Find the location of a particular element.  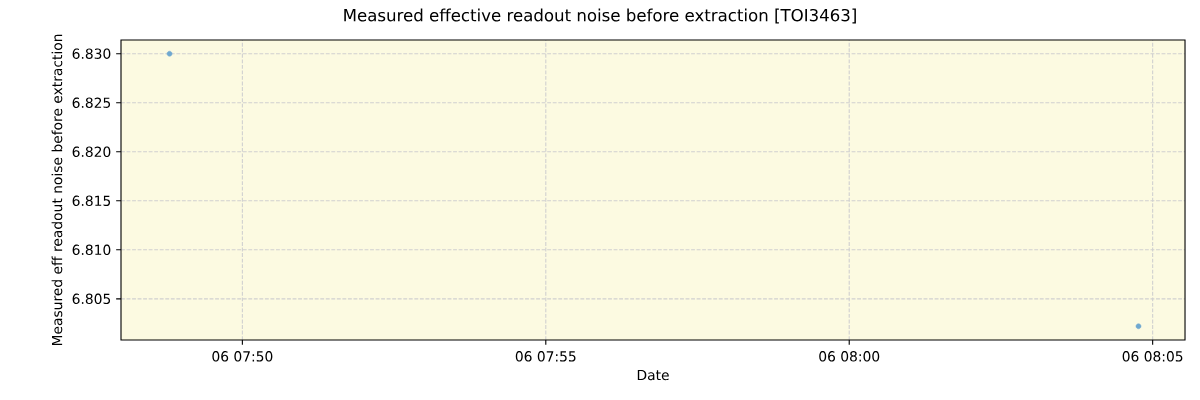

y-tick-label: 6.830 is located at coordinates (91, 53).